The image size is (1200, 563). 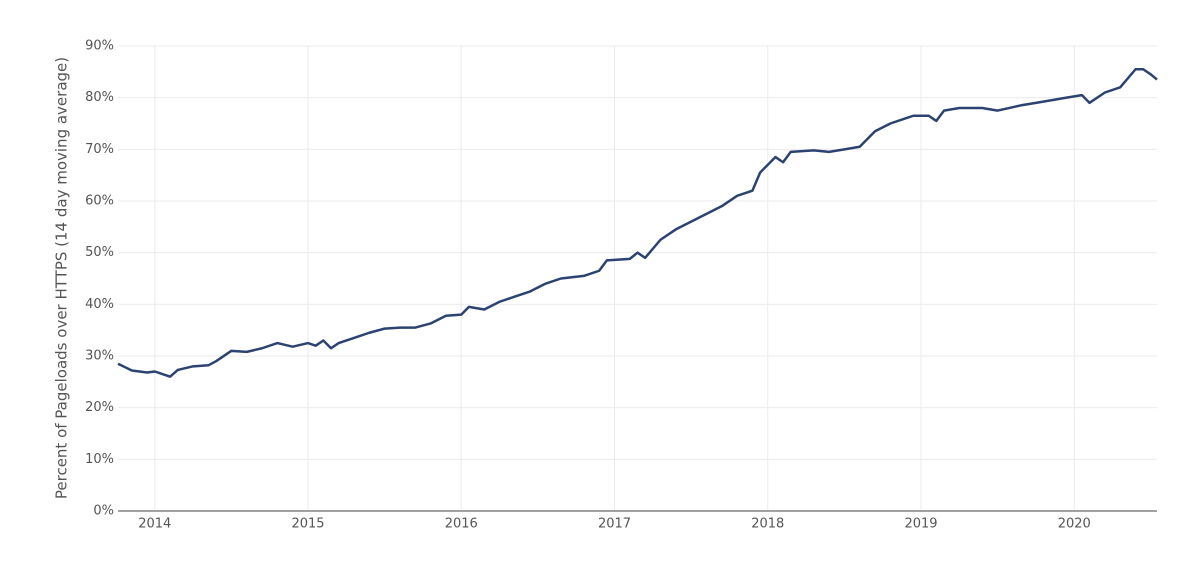 What do you see at coordinates (1074, 524) in the screenshot?
I see `x-tick-label: 2020` at bounding box center [1074, 524].